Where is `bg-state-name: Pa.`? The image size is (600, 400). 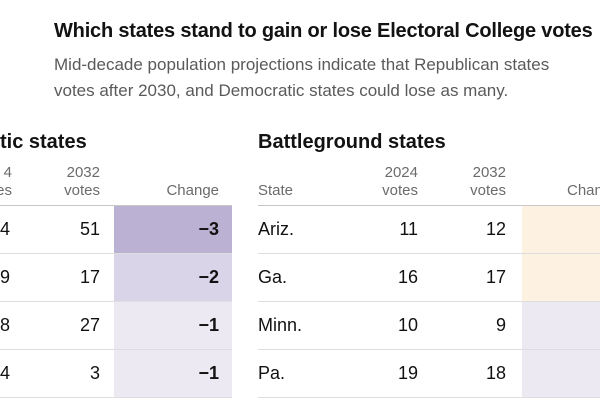
bg-state-name: Pa. is located at coordinates (272, 373).